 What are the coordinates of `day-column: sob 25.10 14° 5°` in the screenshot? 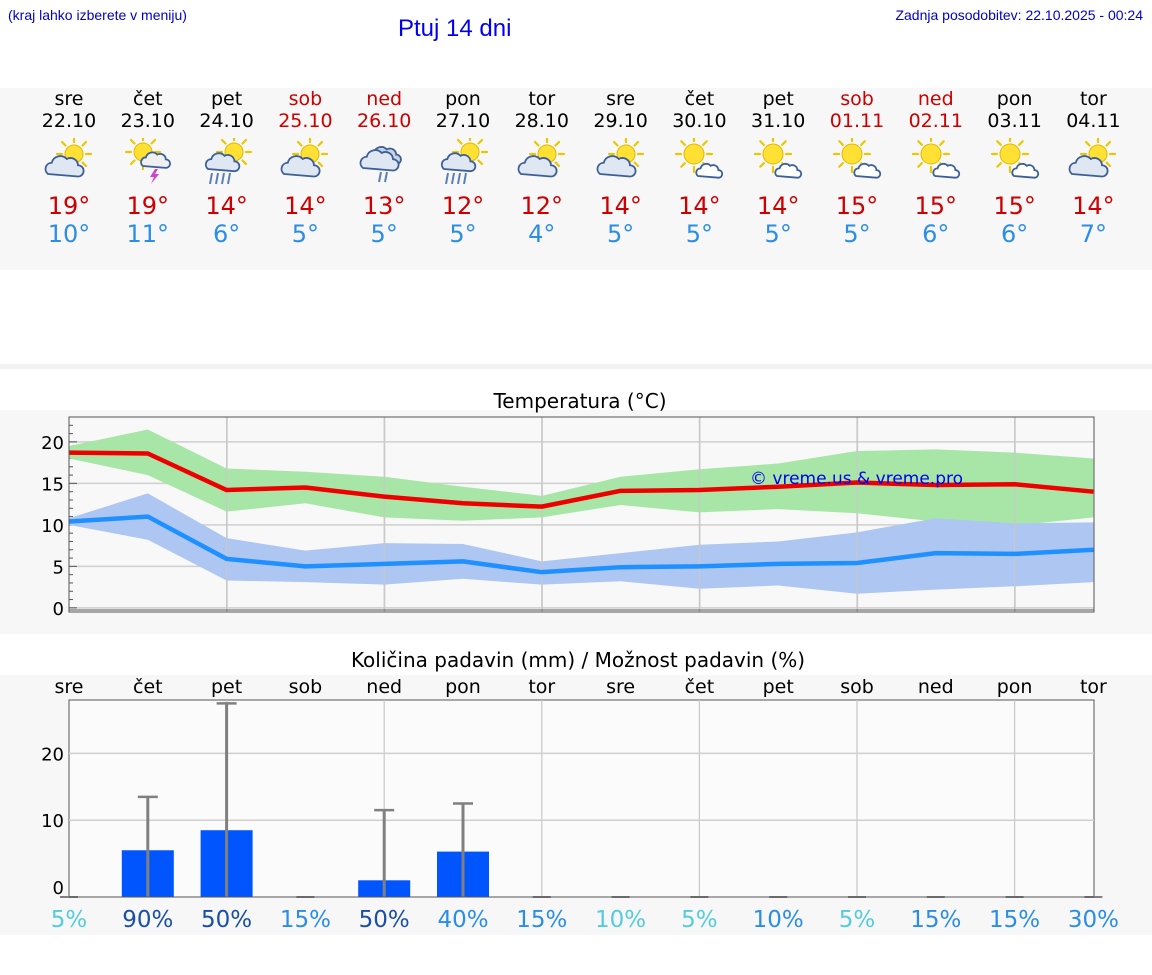 It's located at (305, 178).